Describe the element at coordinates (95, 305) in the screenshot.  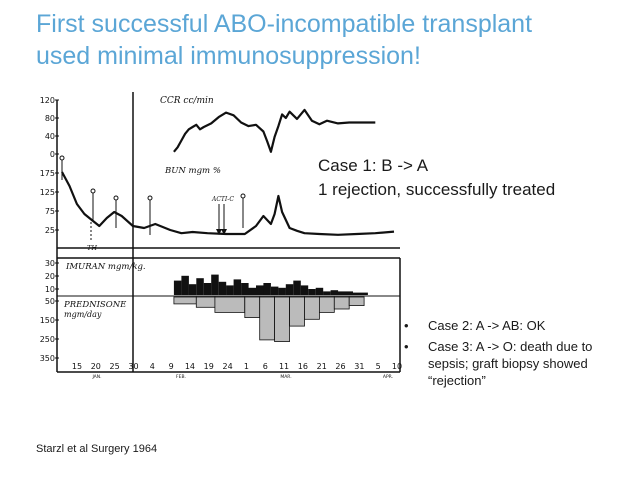
I see `prednisone-label: PREDNISONE` at that location.